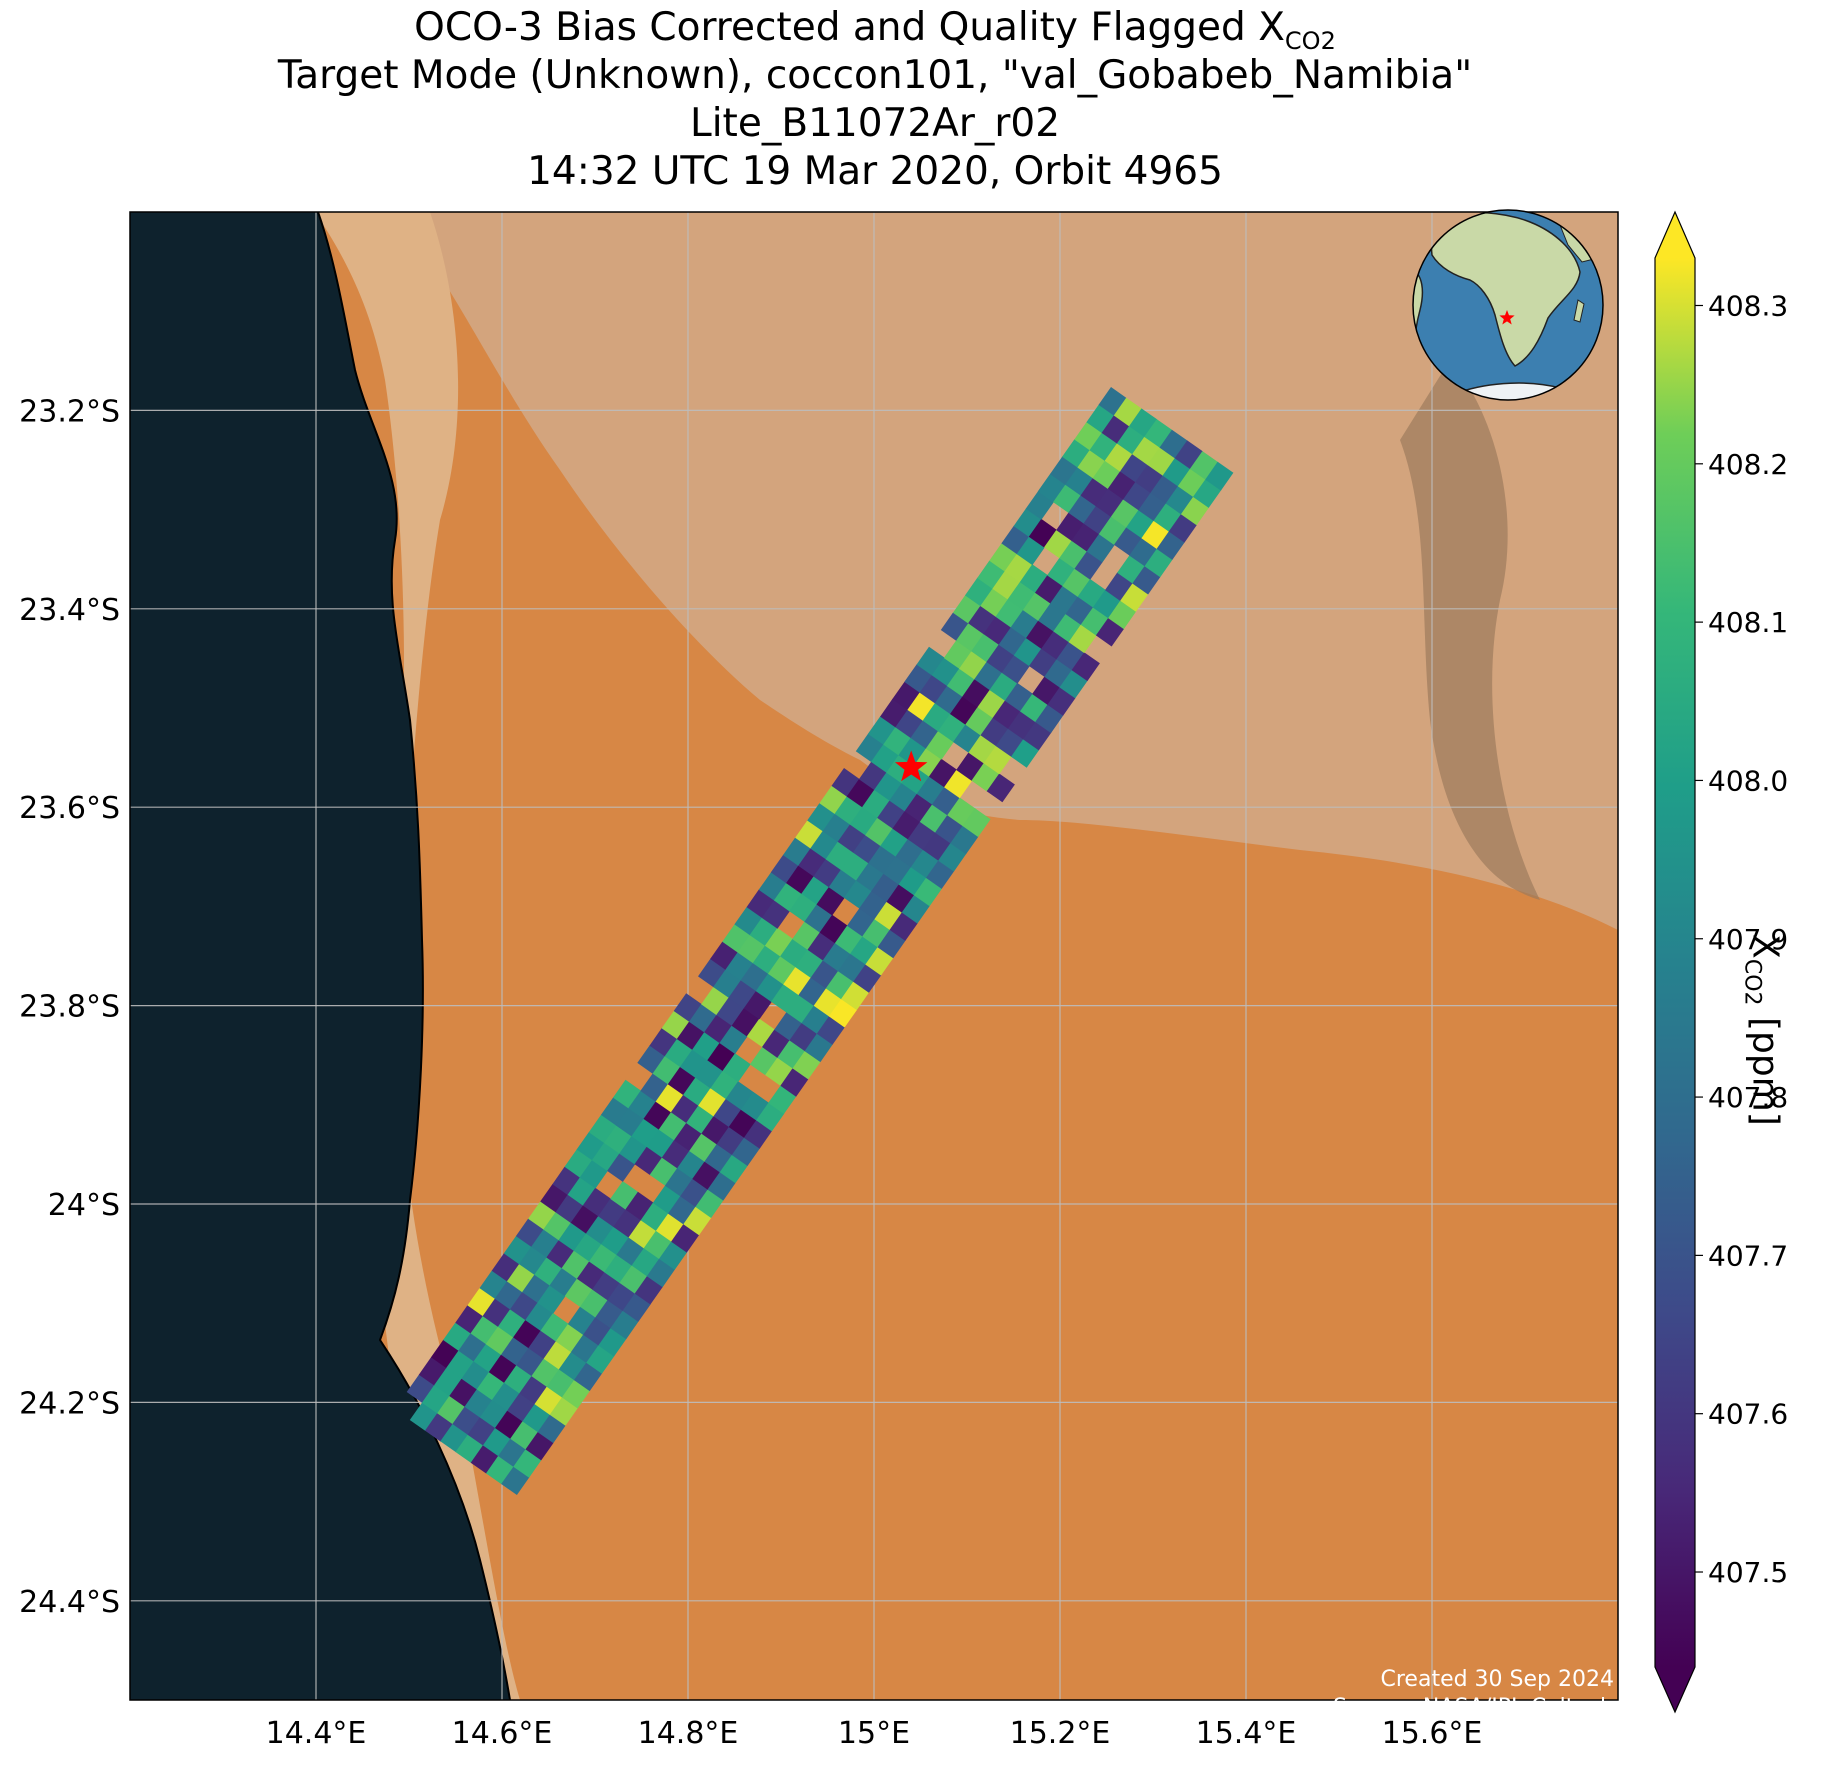  I want to click on y-axis: 23.2°S 23.4°S 23.6°S 23.8°S 24°S 24.2°S 24.4°S, so click(69, 1006).